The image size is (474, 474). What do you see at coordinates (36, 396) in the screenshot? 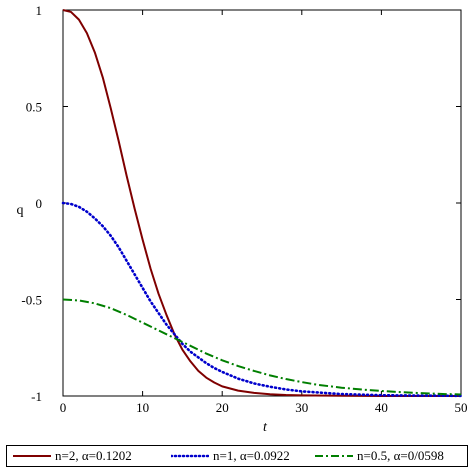
I see `y-tick-label: -1` at bounding box center [36, 396].